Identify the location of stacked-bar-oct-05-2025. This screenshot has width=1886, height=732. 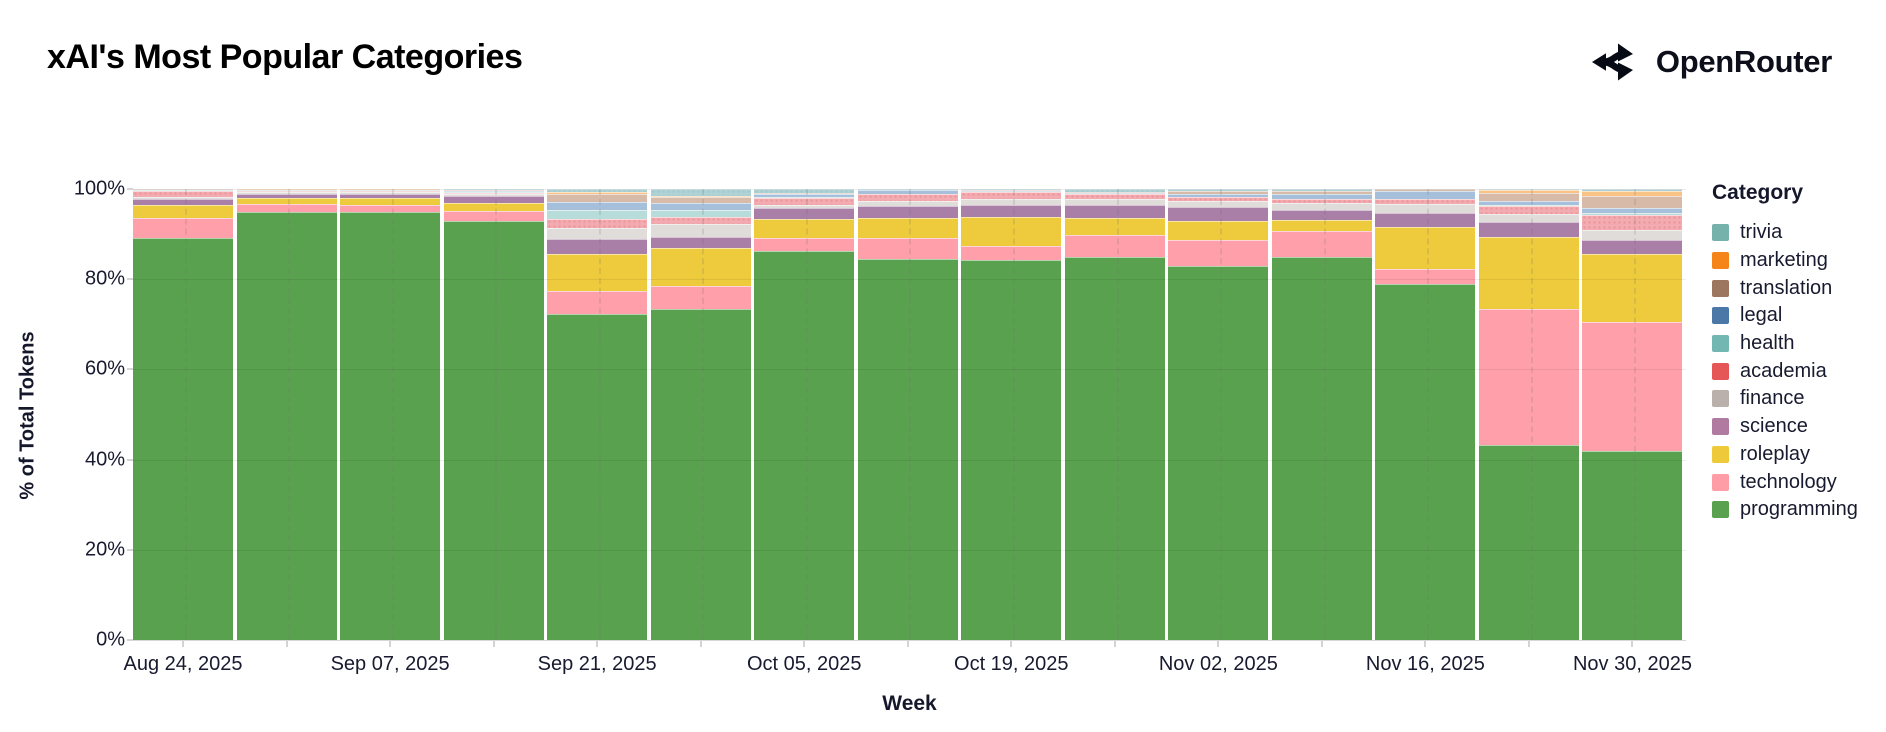
(804, 414).